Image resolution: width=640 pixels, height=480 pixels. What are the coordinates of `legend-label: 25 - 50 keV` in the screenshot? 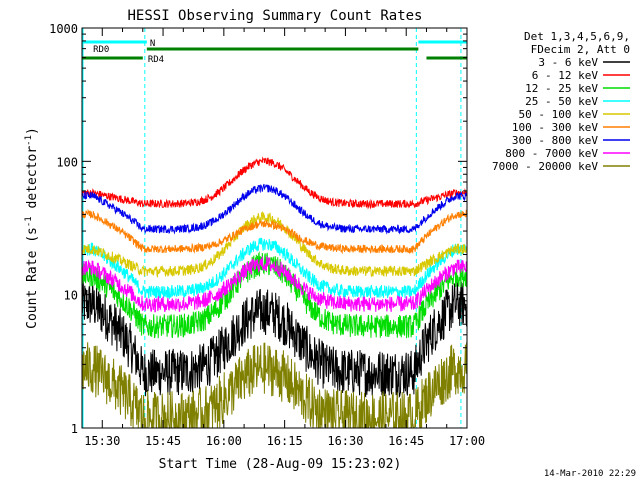 It's located at (561, 101).